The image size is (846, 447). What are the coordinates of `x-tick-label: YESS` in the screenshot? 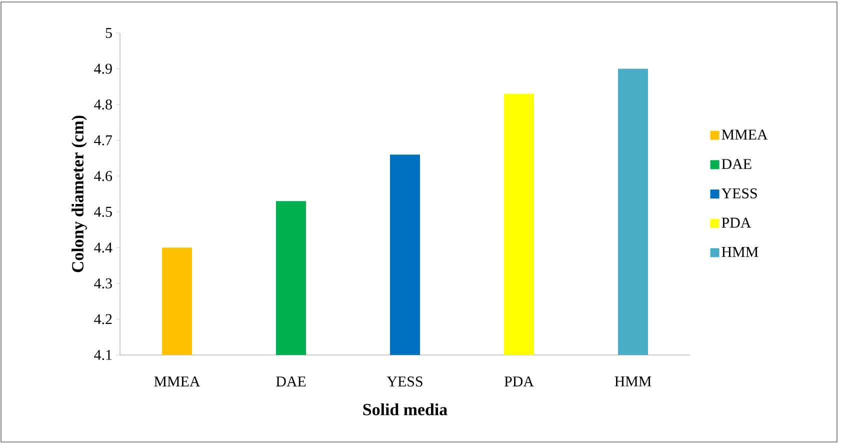 It's located at (404, 381).